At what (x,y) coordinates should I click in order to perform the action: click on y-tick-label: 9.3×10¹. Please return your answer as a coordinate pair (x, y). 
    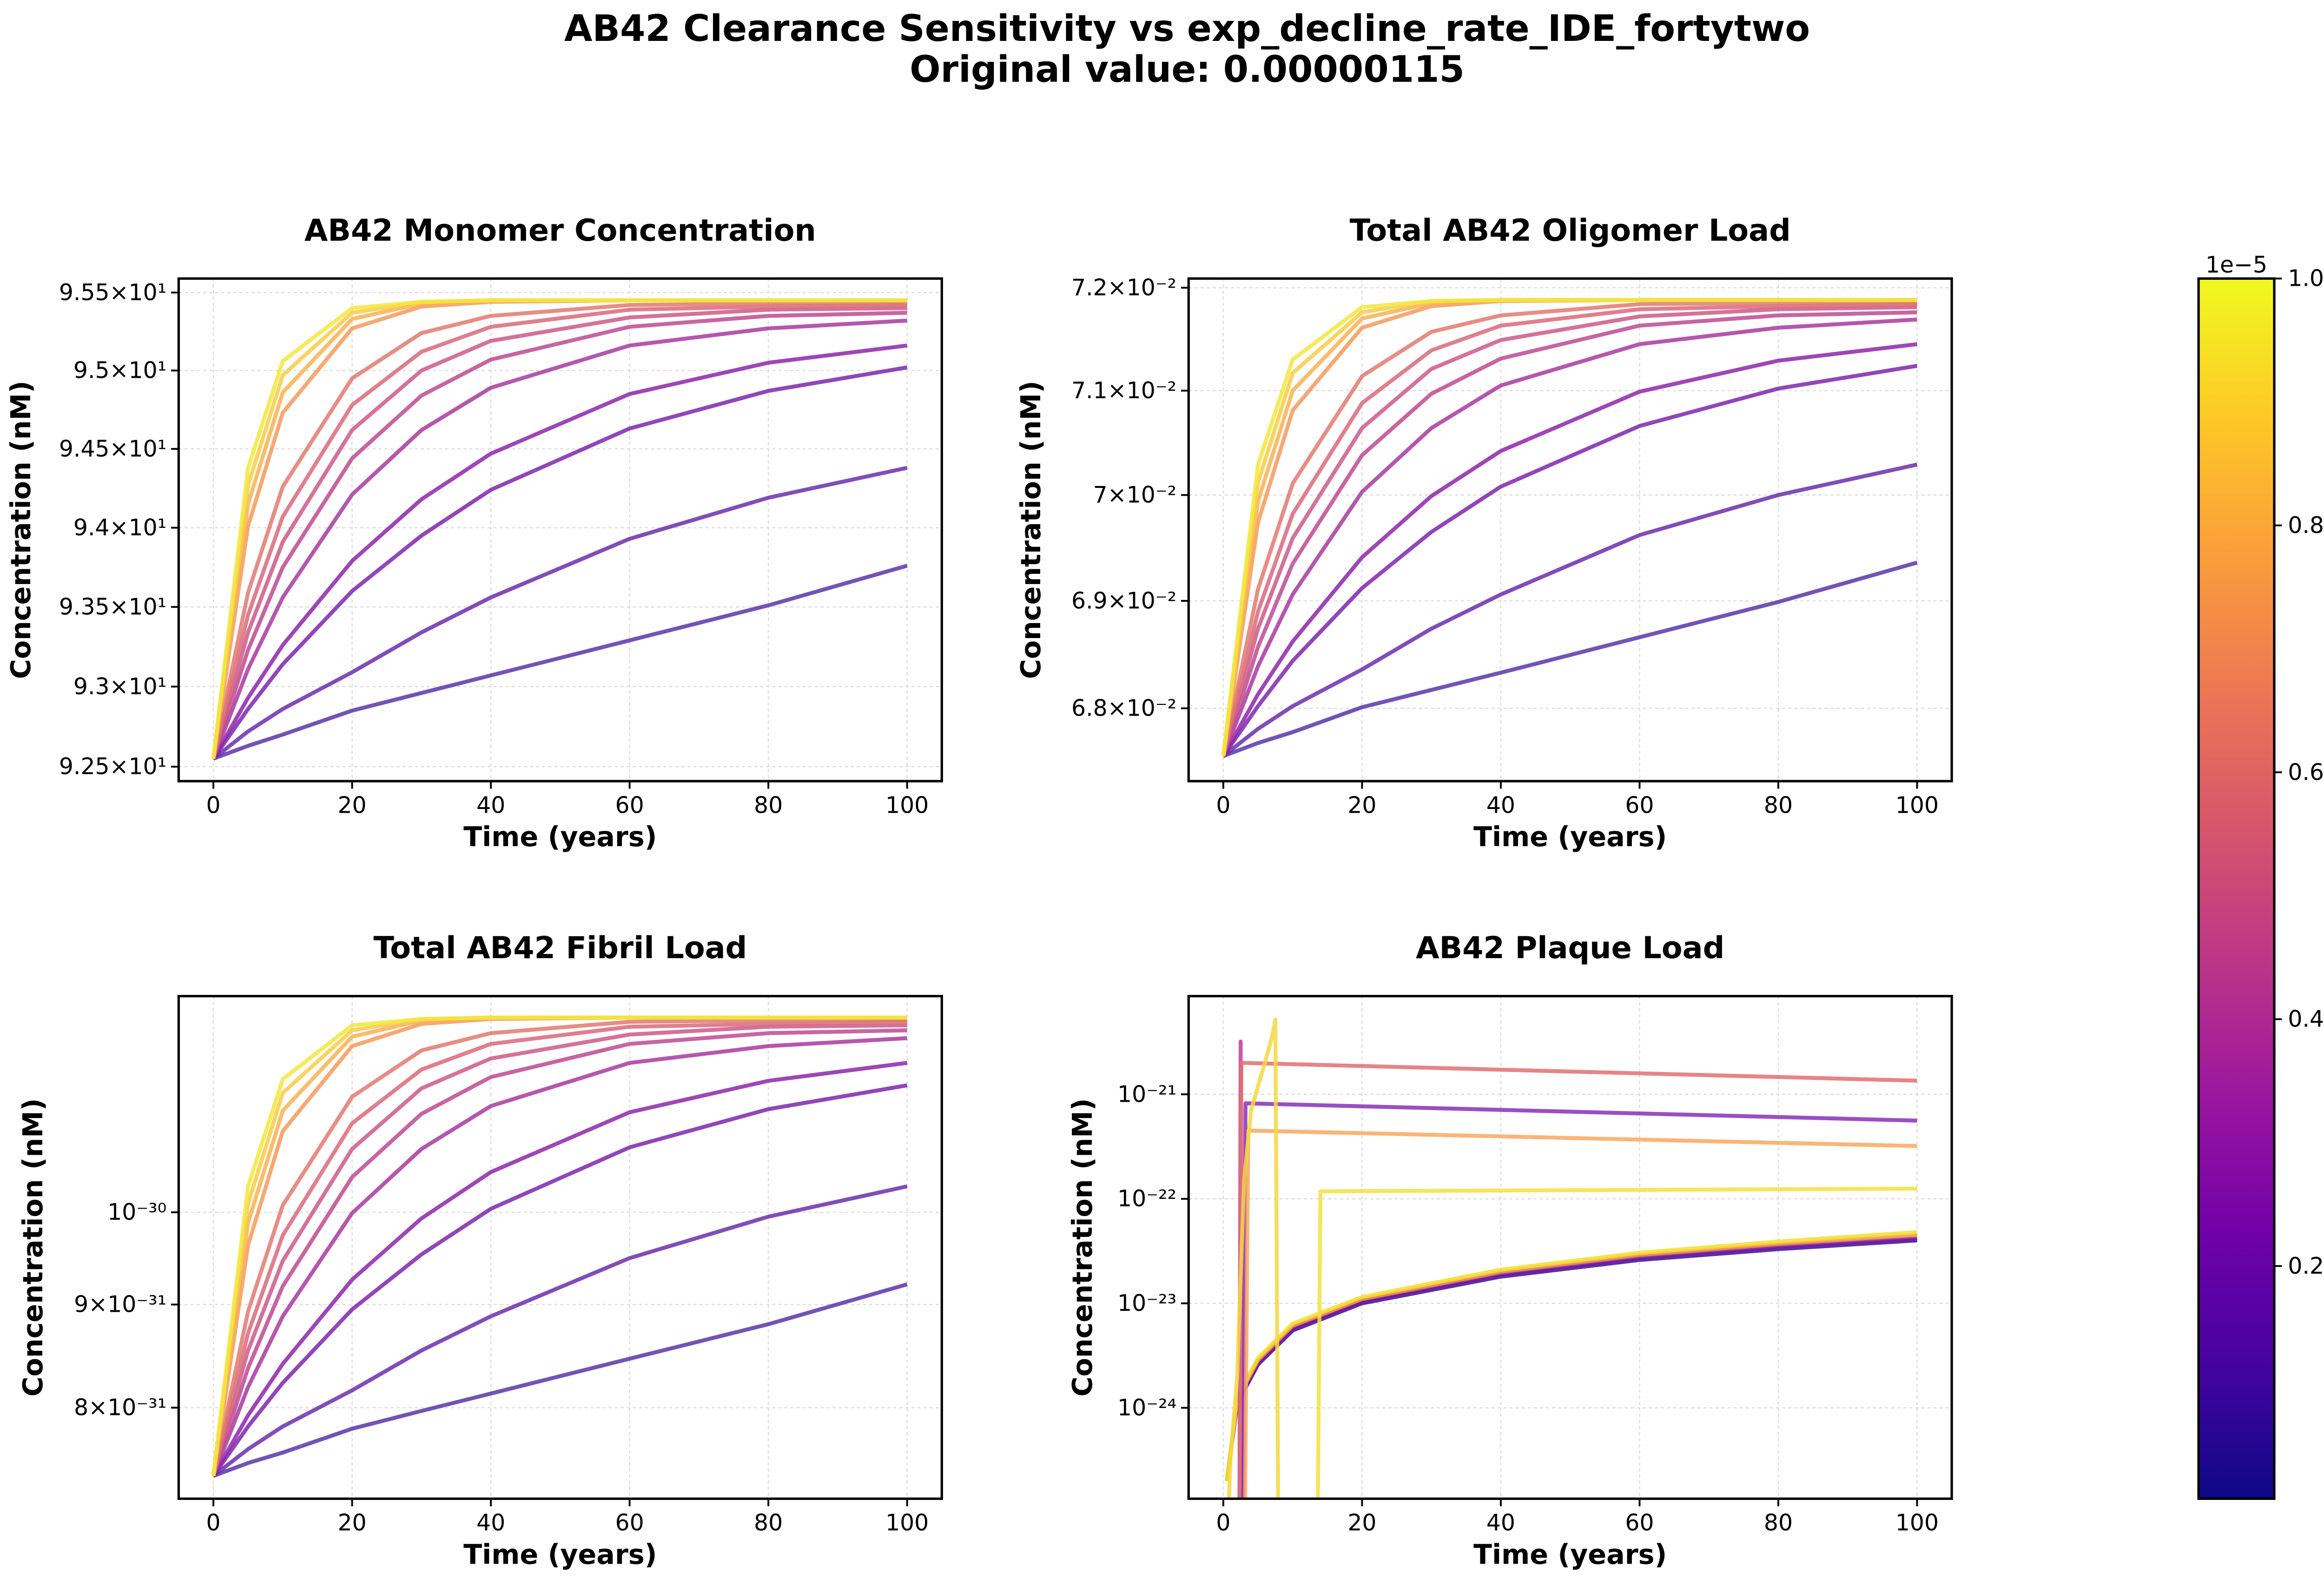
    Looking at the image, I should click on (119, 686).